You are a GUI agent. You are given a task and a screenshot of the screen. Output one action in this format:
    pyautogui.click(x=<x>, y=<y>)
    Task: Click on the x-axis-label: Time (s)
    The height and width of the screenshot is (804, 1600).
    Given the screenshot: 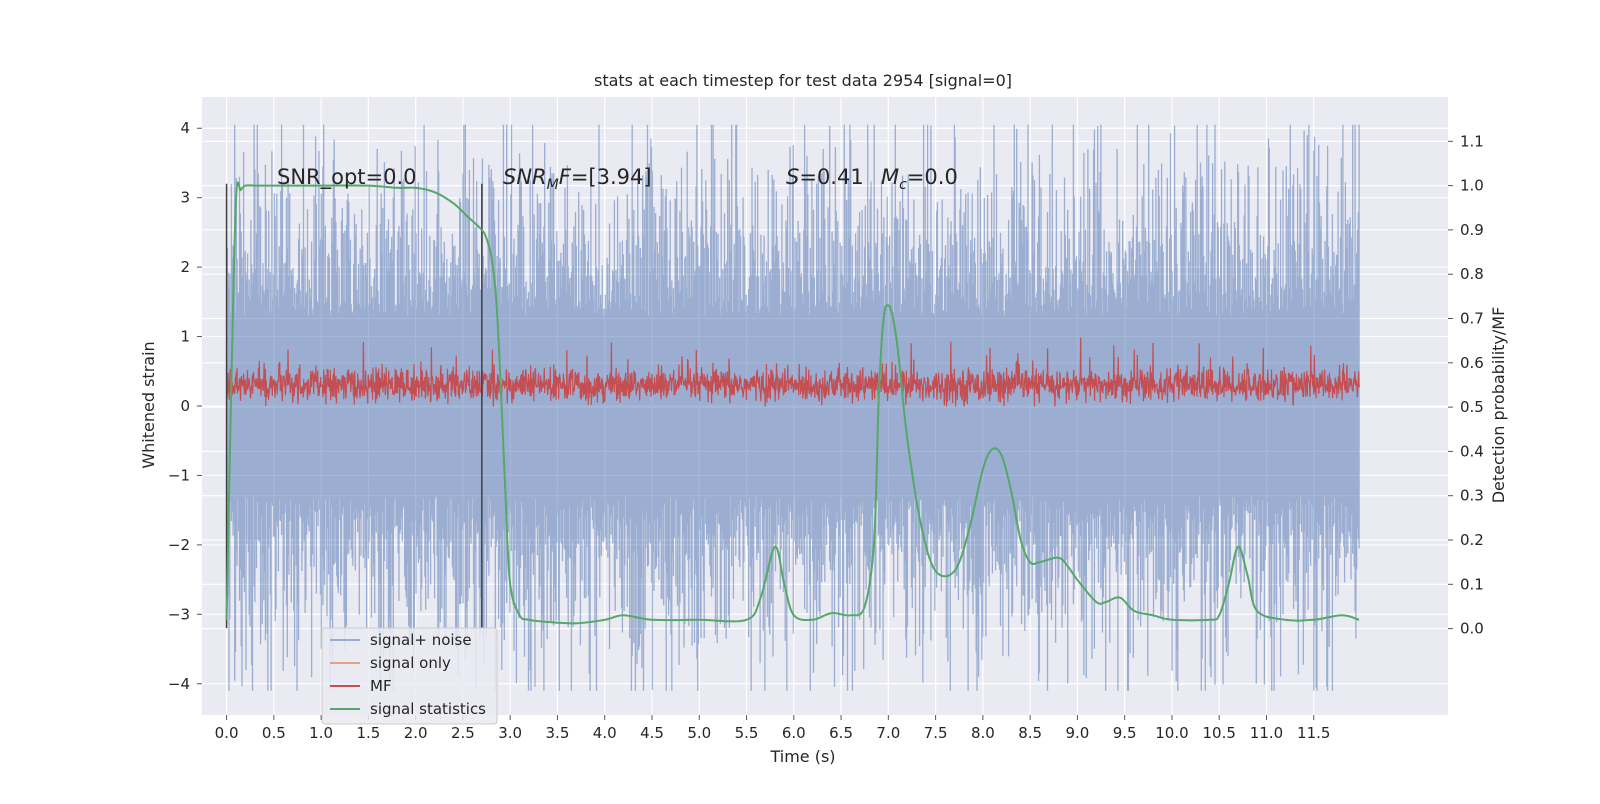 What is the action you would take?
    pyautogui.click(x=802, y=756)
    